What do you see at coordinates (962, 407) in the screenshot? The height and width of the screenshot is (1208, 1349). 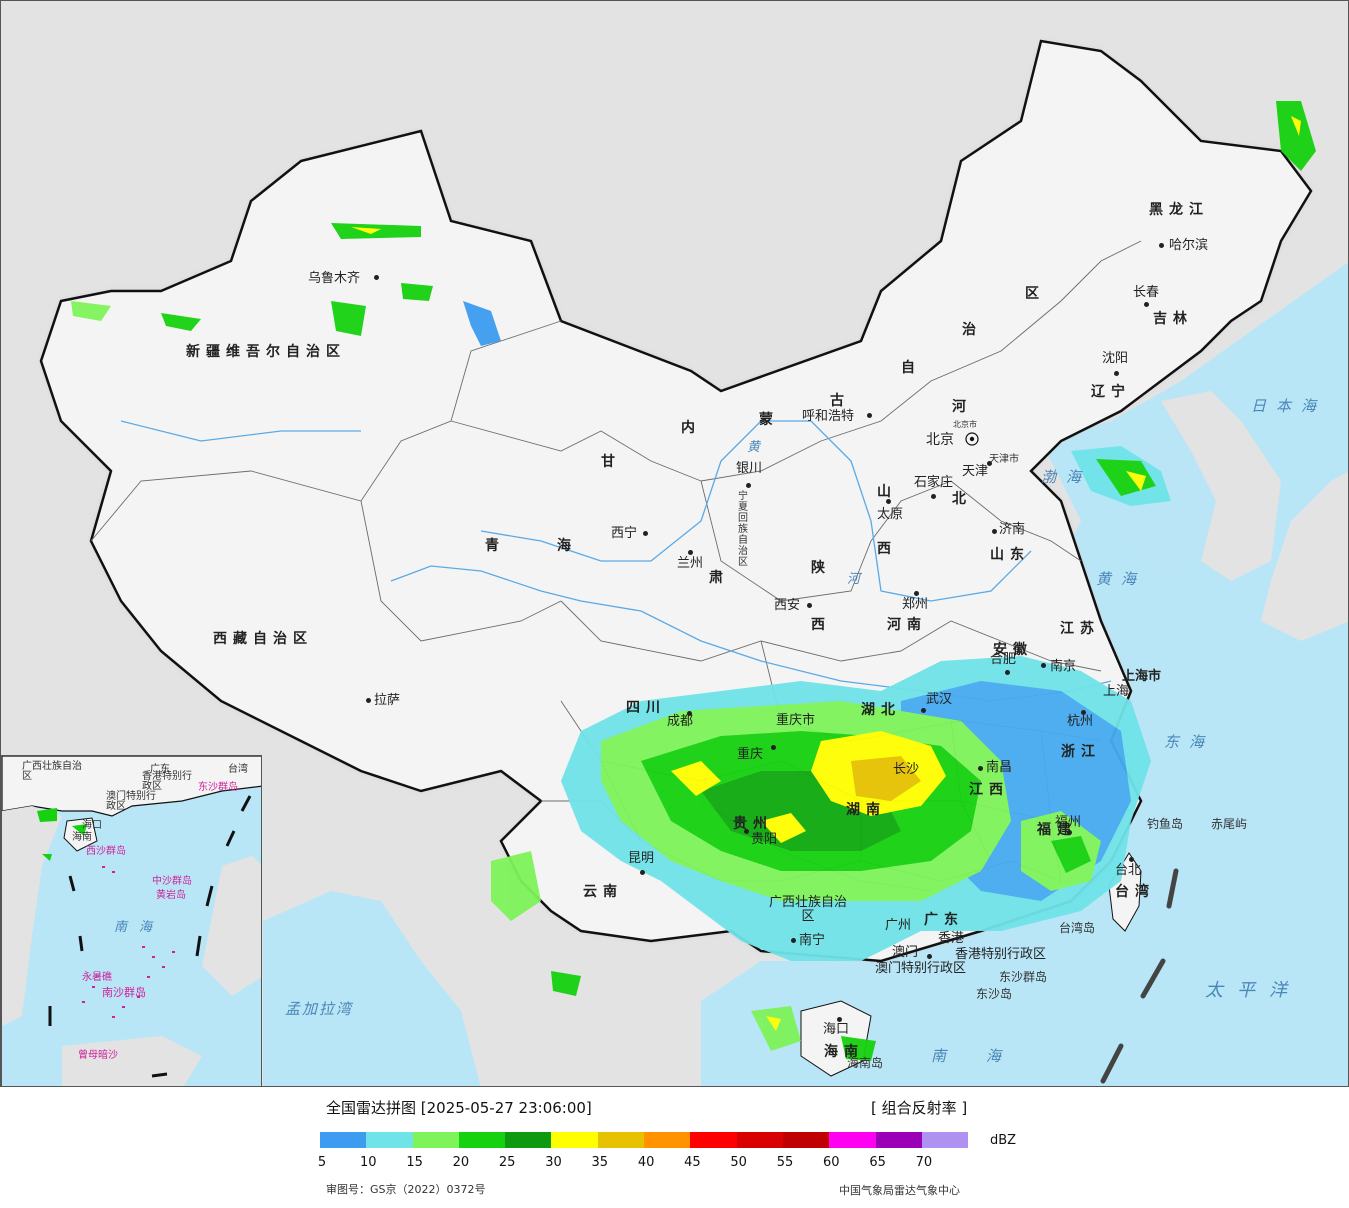 I see `province-label-hebei: 河` at bounding box center [962, 407].